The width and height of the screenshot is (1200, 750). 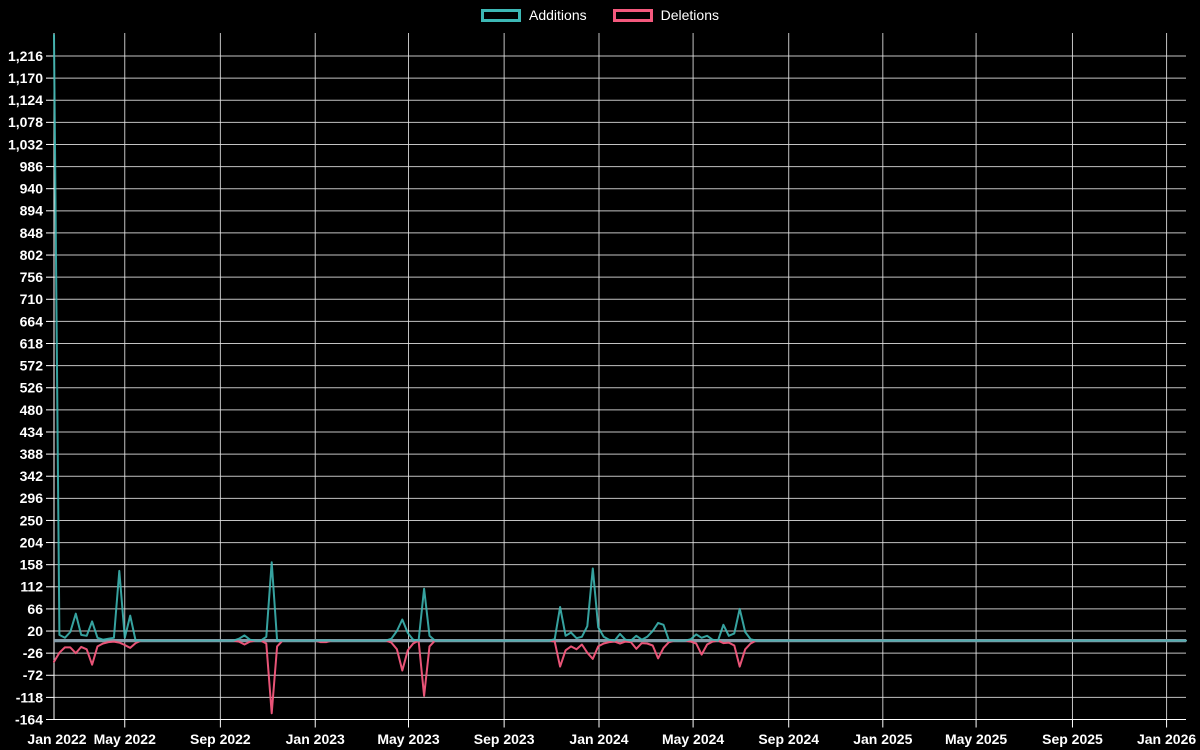 What do you see at coordinates (31, 587) in the screenshot?
I see `y-tick-label: 112` at bounding box center [31, 587].